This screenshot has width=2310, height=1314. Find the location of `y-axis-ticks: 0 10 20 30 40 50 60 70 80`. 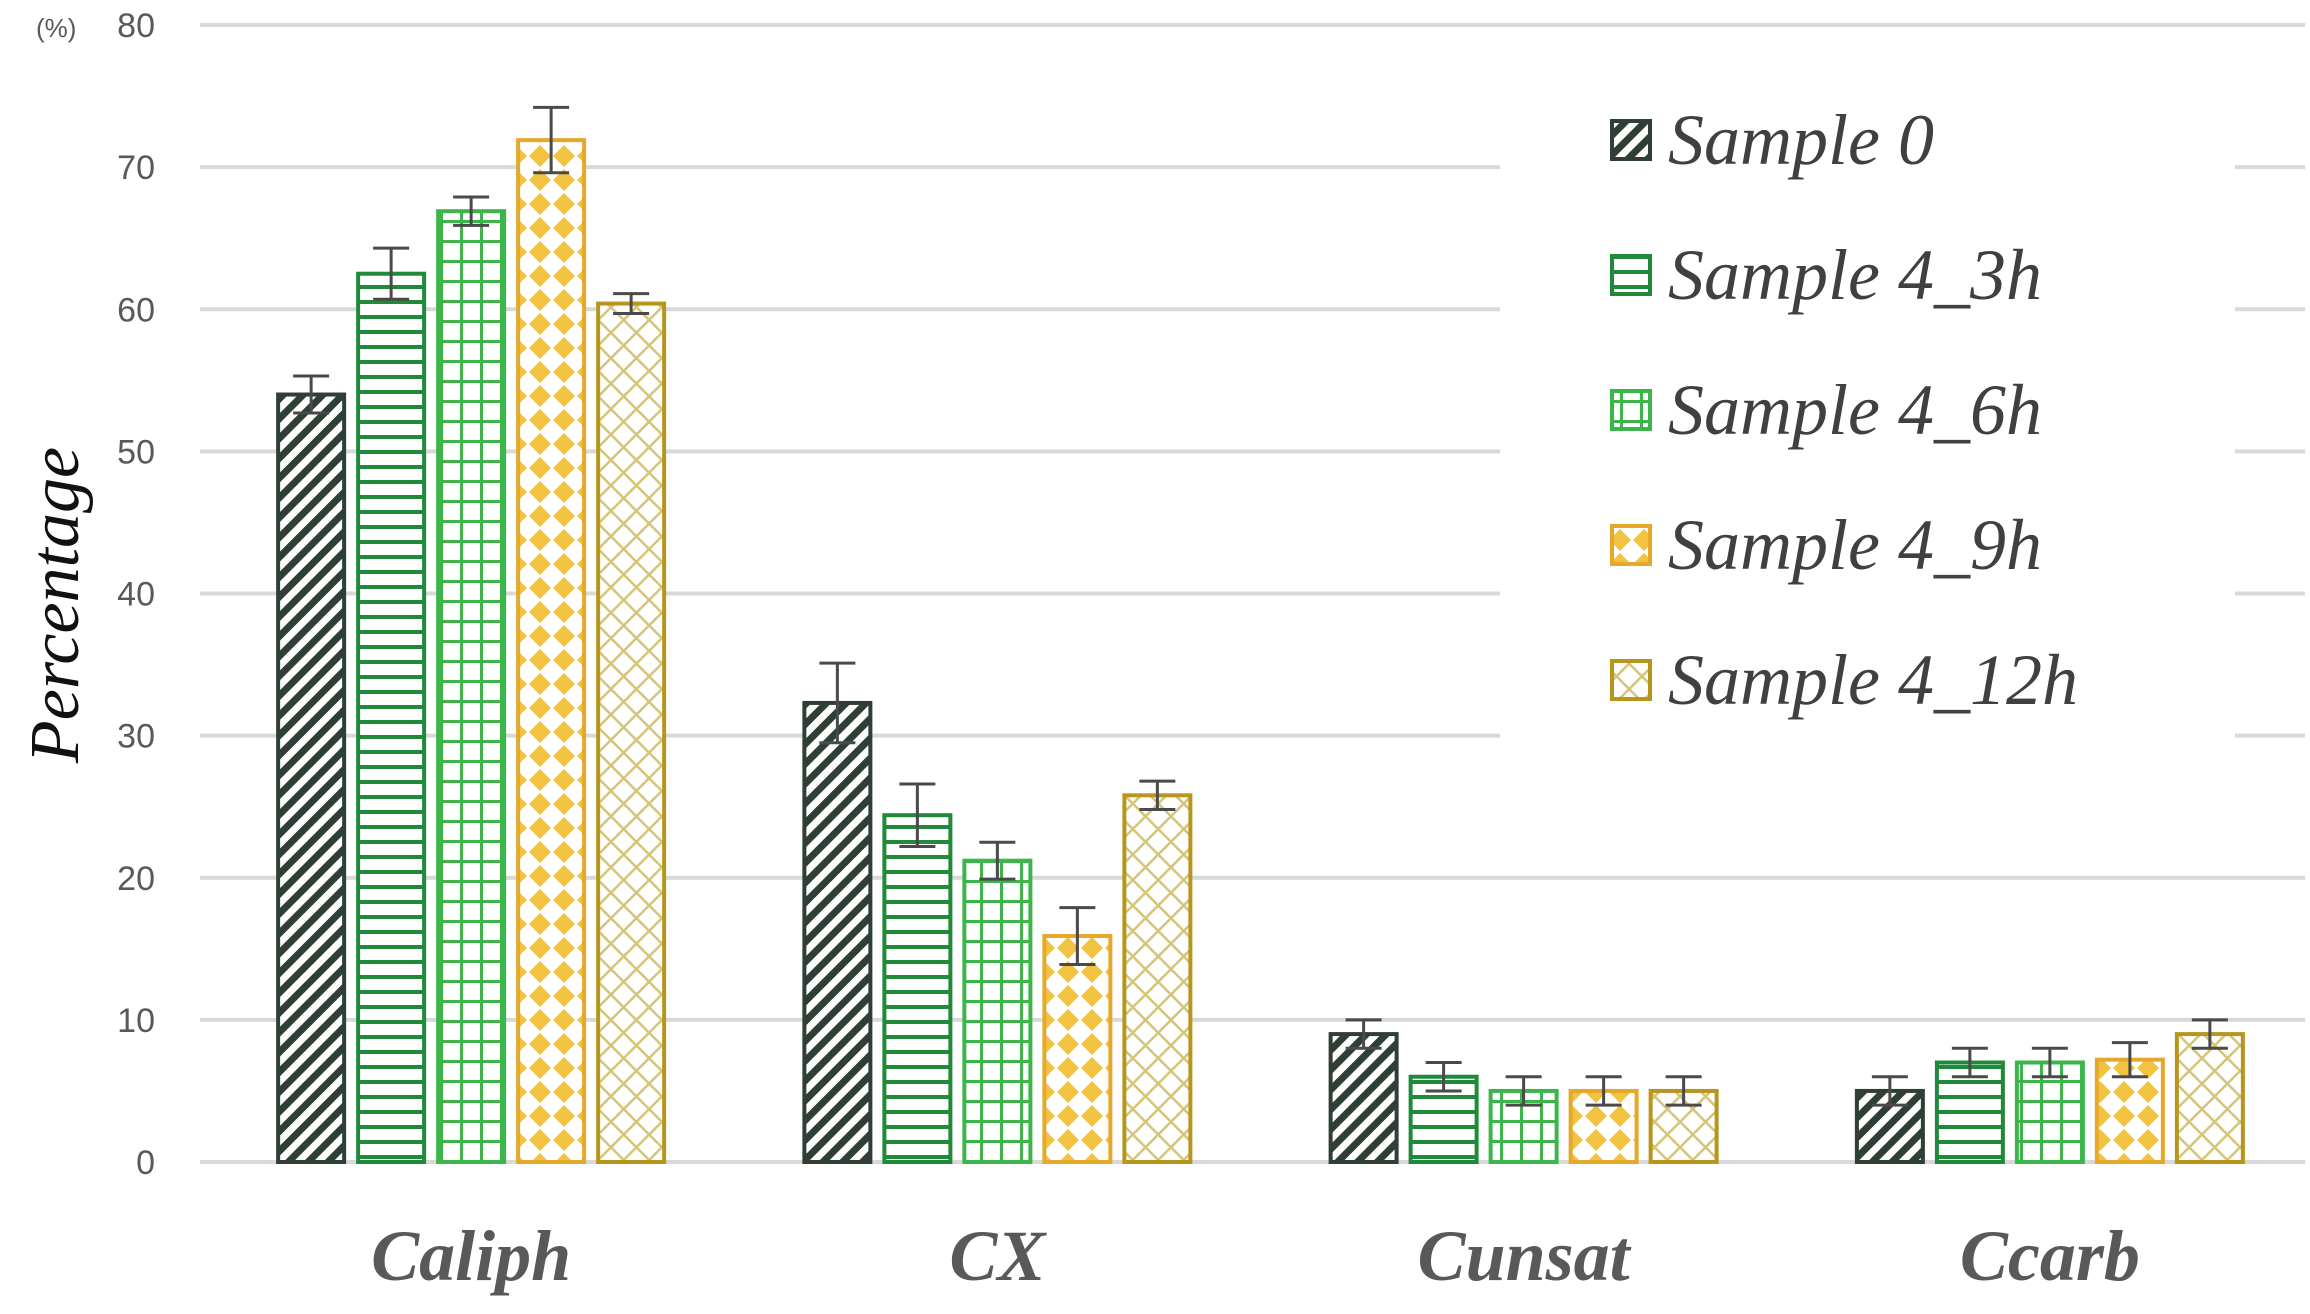

y-axis-ticks: 0 10 20 30 40 50 60 70 80 is located at coordinates (136, 594).